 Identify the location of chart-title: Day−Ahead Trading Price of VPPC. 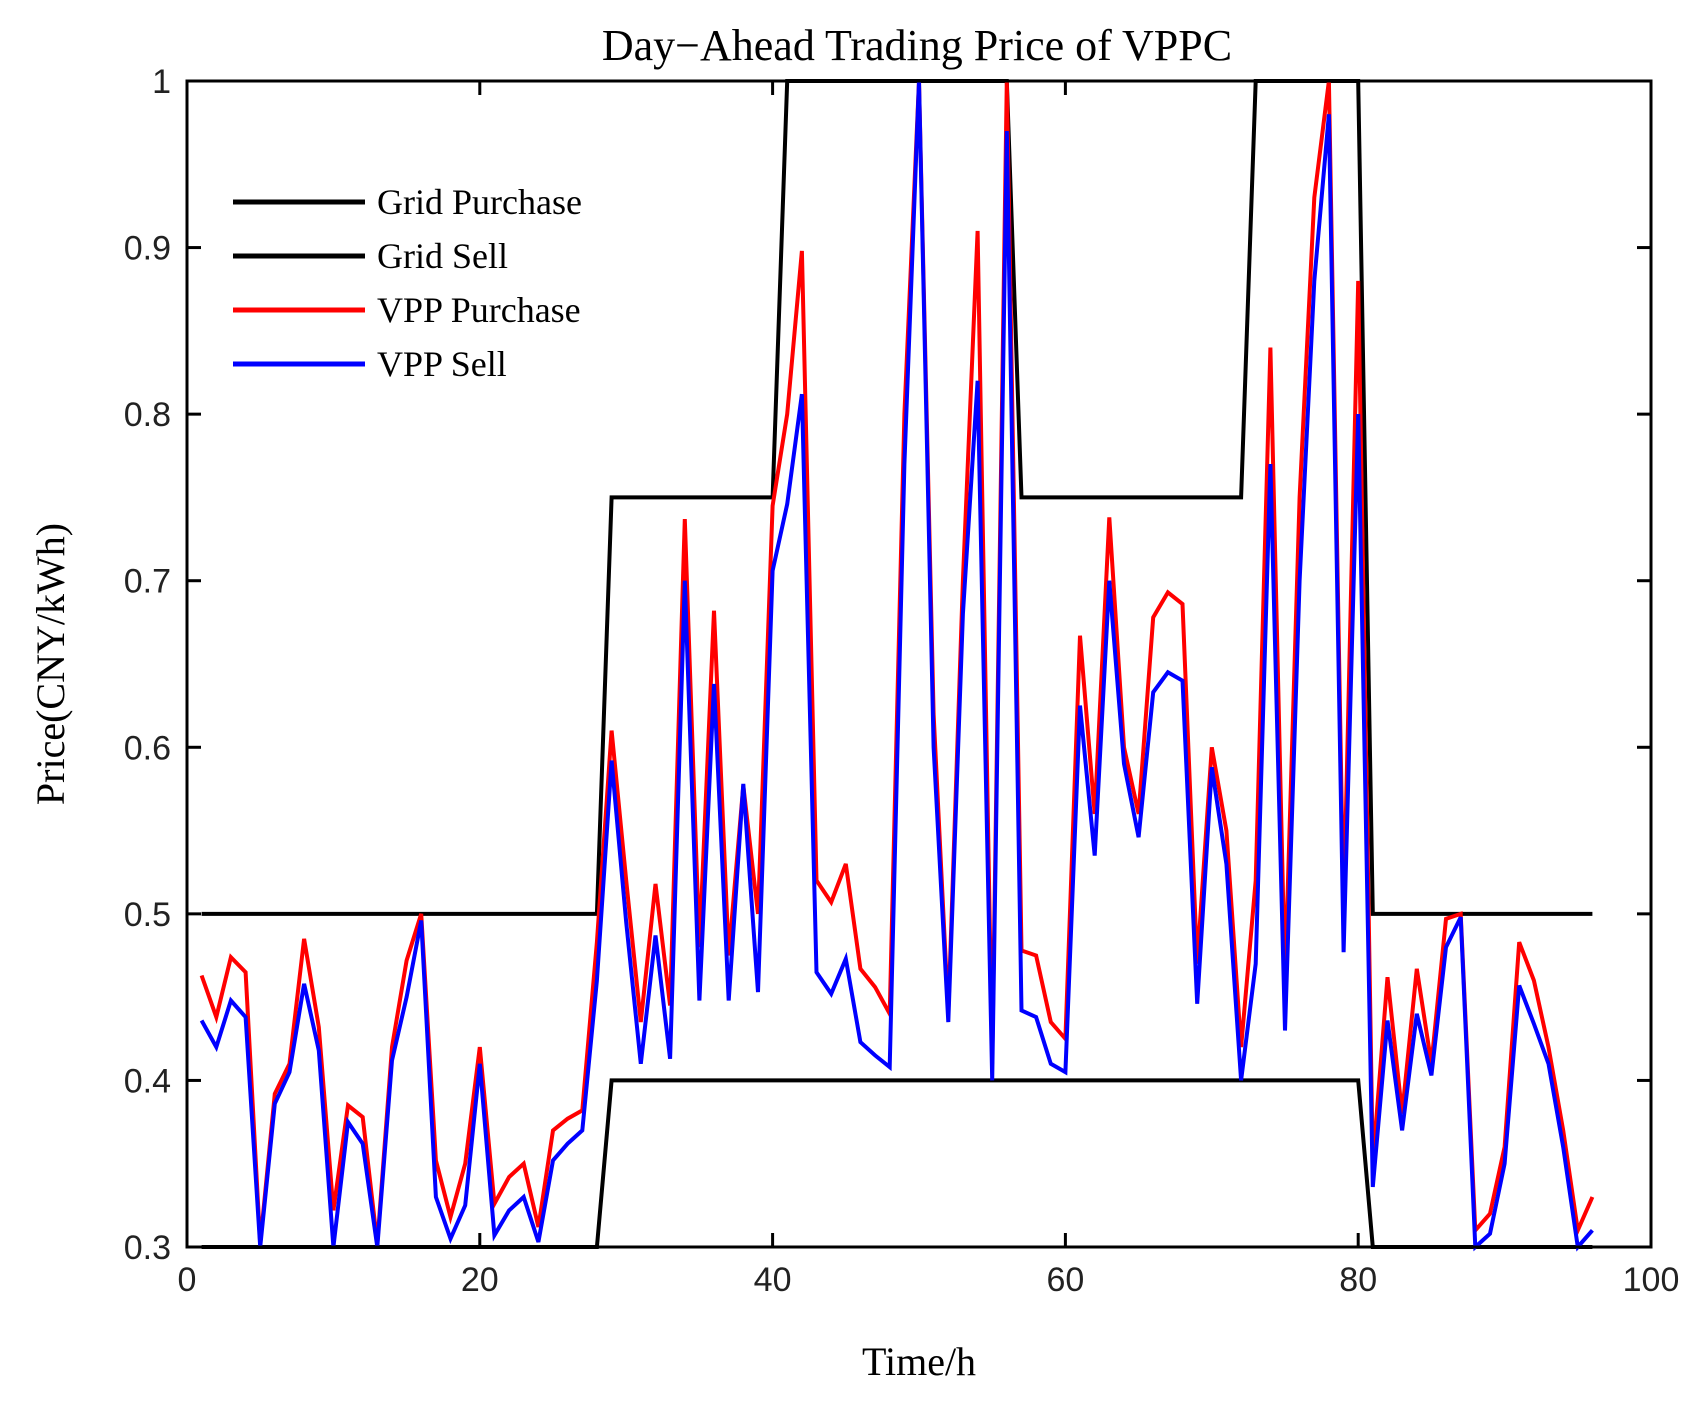
(917, 45).